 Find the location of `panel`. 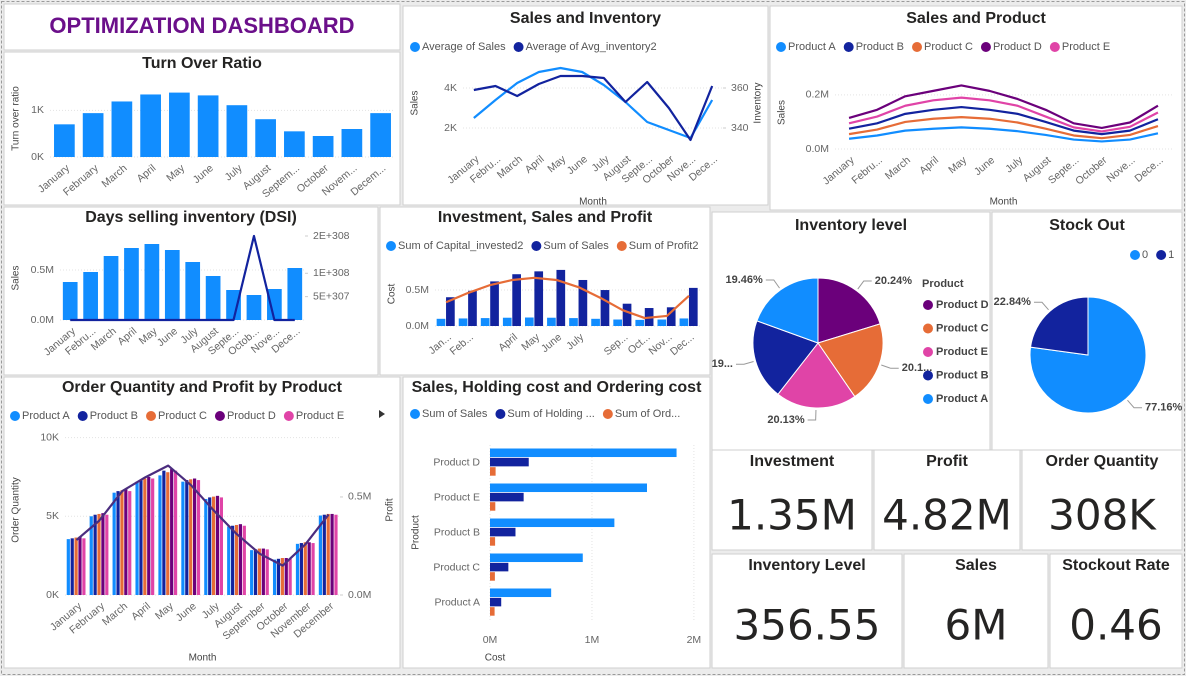

panel is located at coordinates (545, 291).